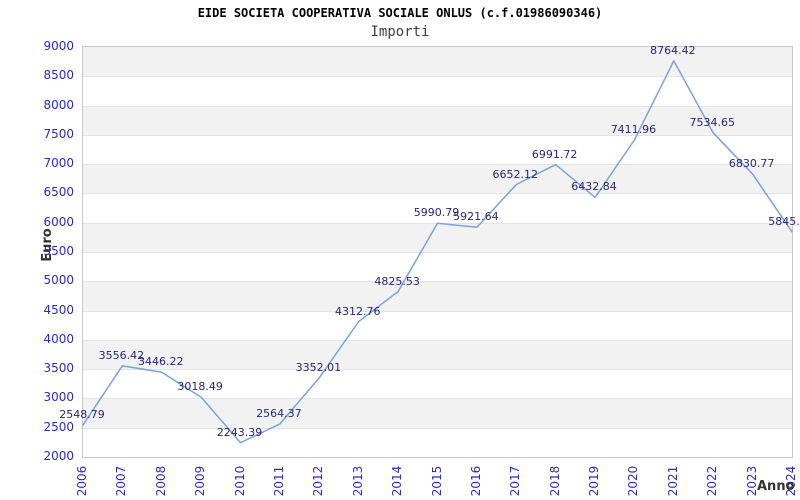 This screenshot has height=500, width=800. I want to click on x-tick-label: 2010, so click(239, 481).